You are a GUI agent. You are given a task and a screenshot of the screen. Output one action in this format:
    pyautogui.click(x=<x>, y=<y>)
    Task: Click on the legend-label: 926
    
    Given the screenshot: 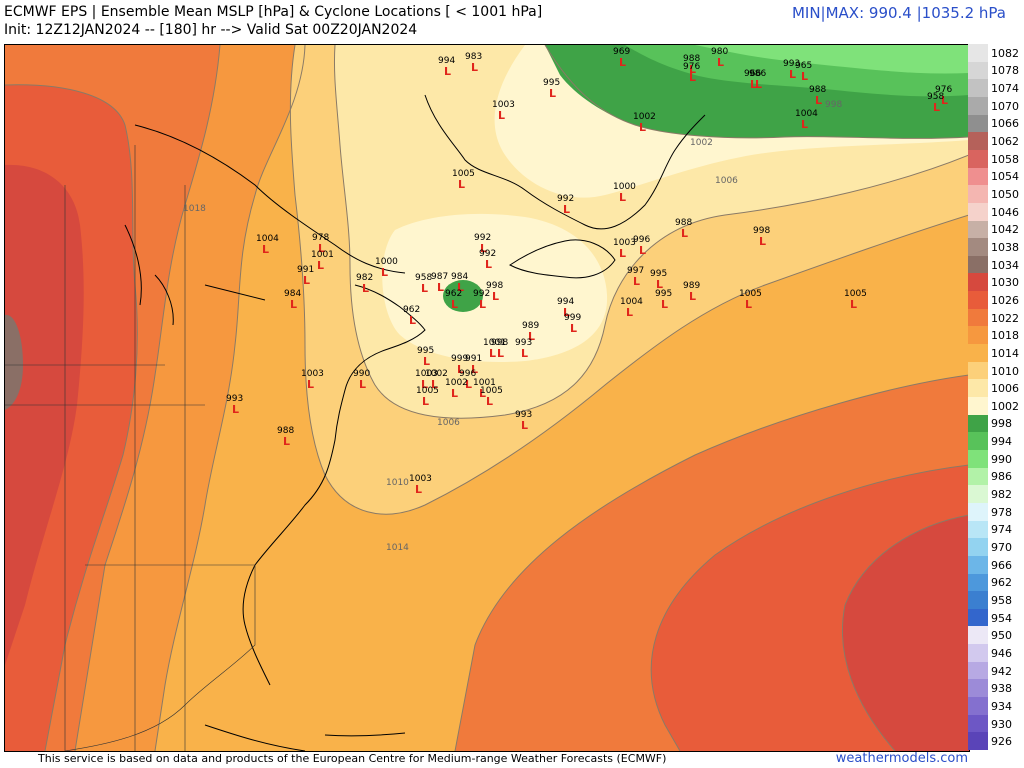 What is the action you would take?
    pyautogui.click(x=1001, y=742)
    